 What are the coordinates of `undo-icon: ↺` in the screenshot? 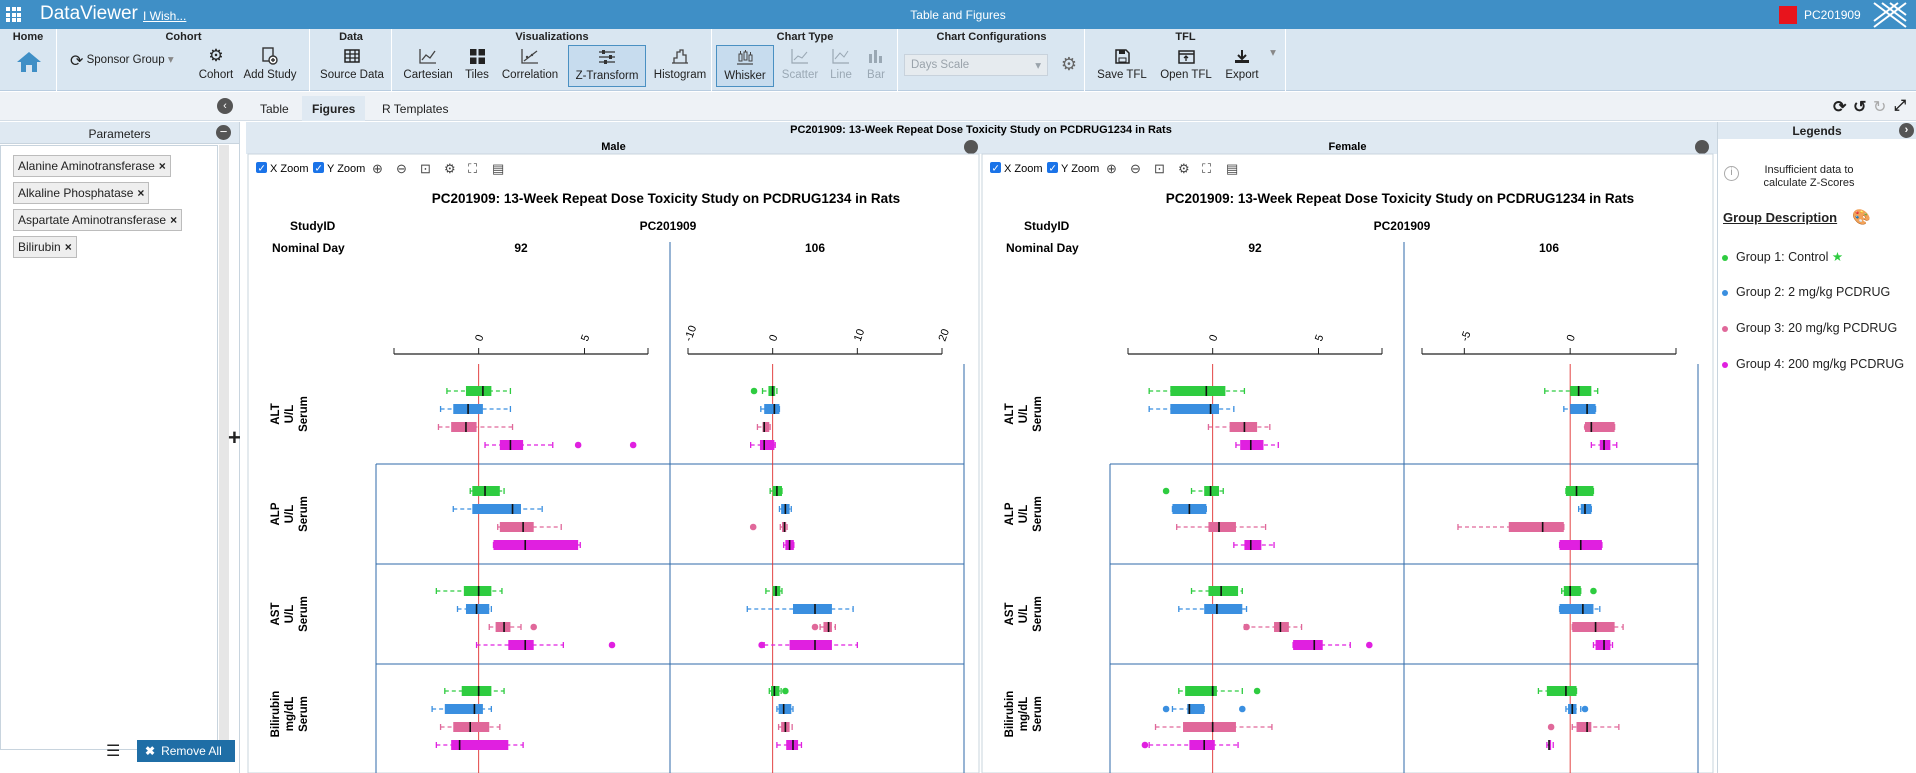 It's located at (1860, 107).